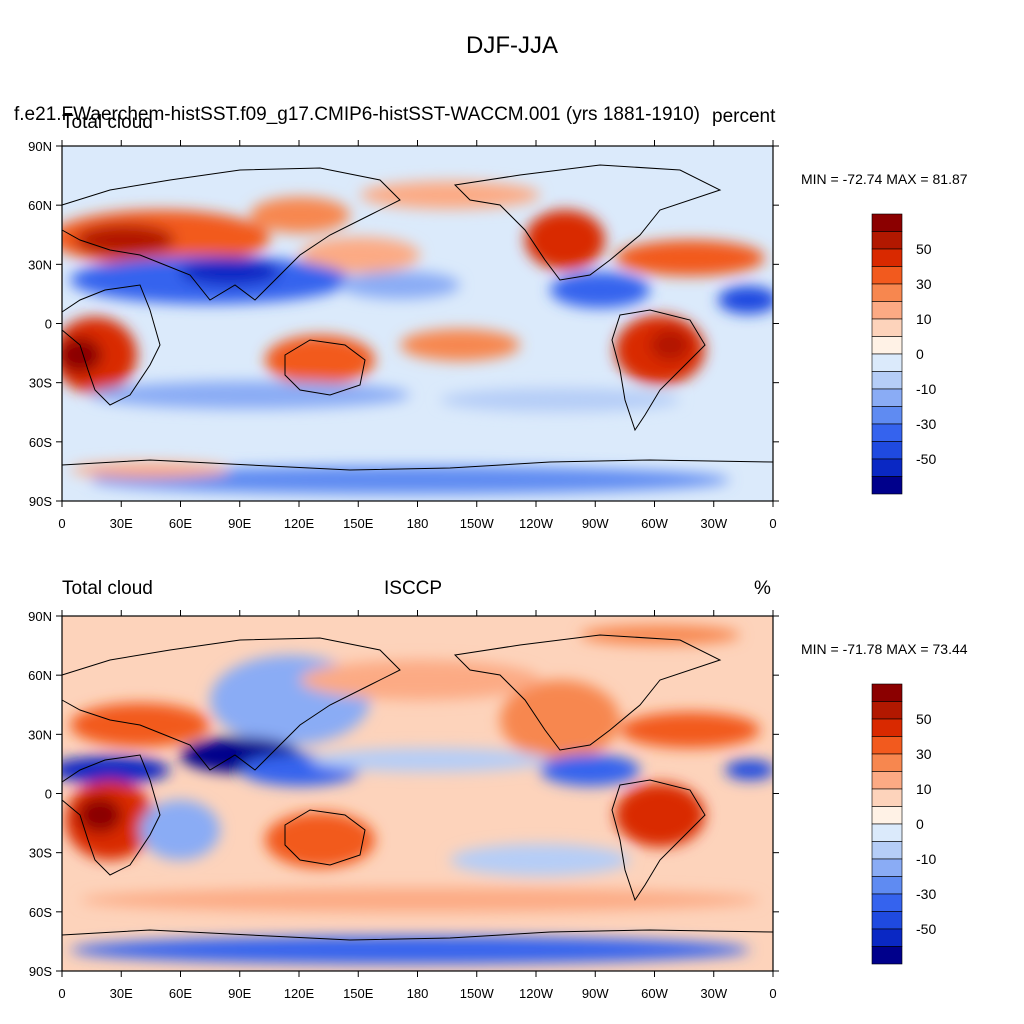 The height and width of the screenshot is (1024, 1024). I want to click on panel2-minmax: MIN = -71.78 MAX = 73.44, so click(884, 649).